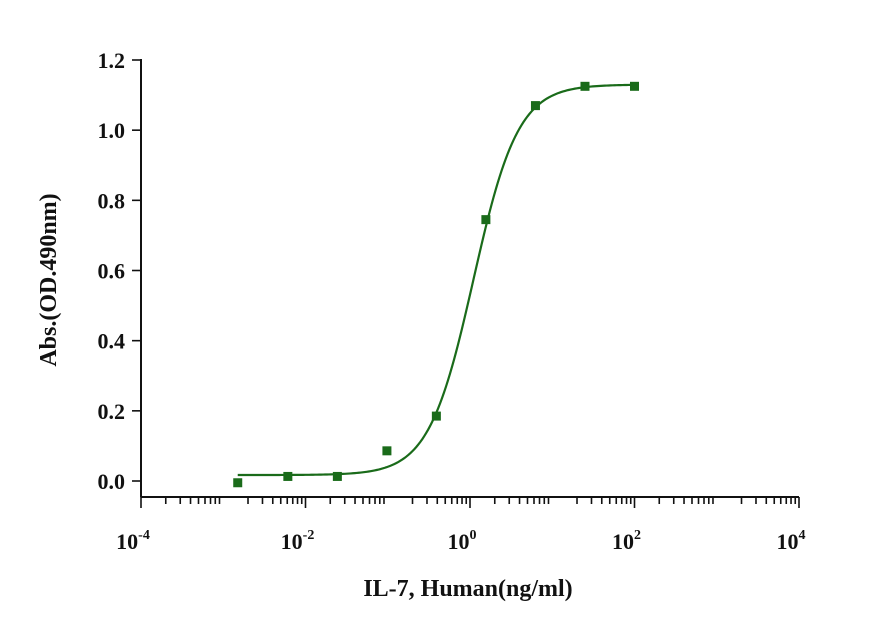 This screenshot has height=635, width=891. What do you see at coordinates (133, 541) in the screenshot?
I see `x-tick-label: 10⁻⁴` at bounding box center [133, 541].